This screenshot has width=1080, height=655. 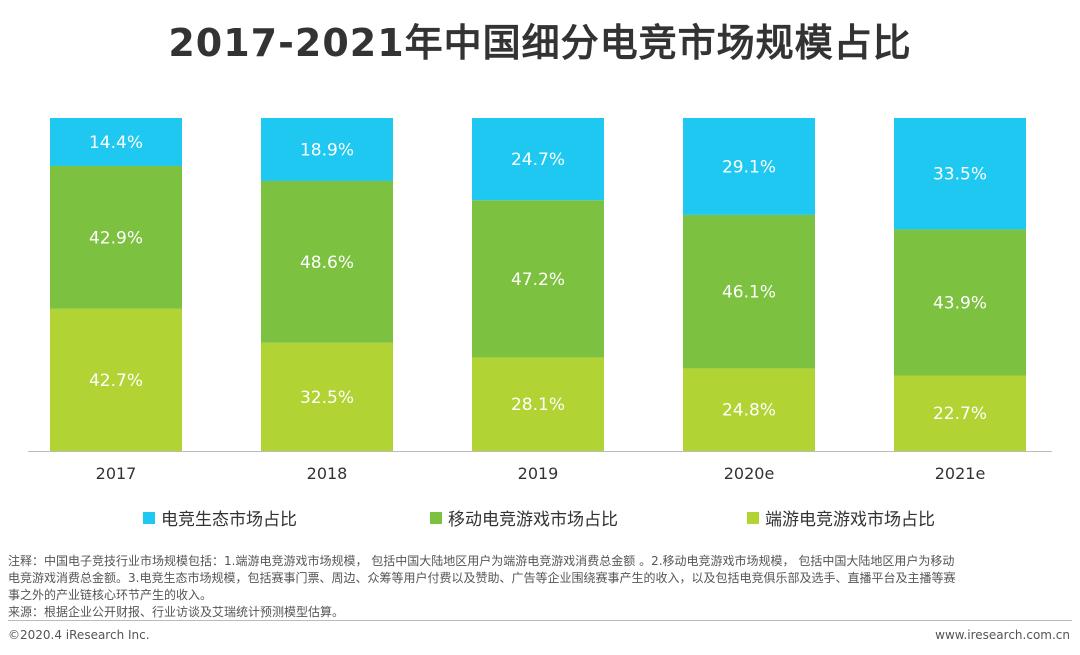 I want to click on data-label-2018-2: 18.9%, so click(x=327, y=150).